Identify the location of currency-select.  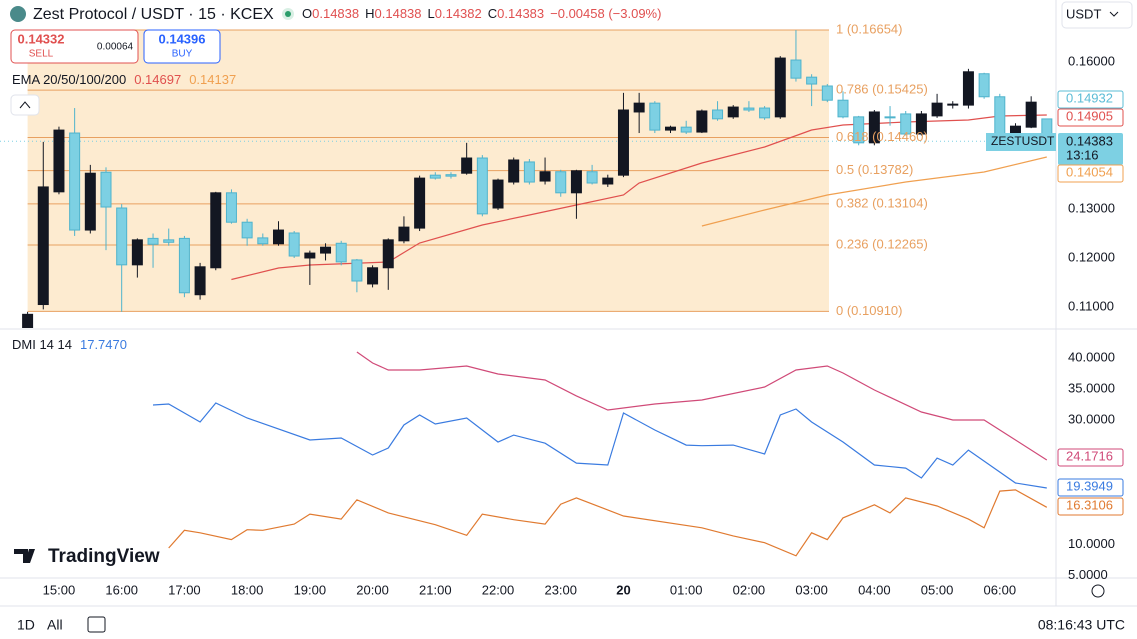
(1097, 15).